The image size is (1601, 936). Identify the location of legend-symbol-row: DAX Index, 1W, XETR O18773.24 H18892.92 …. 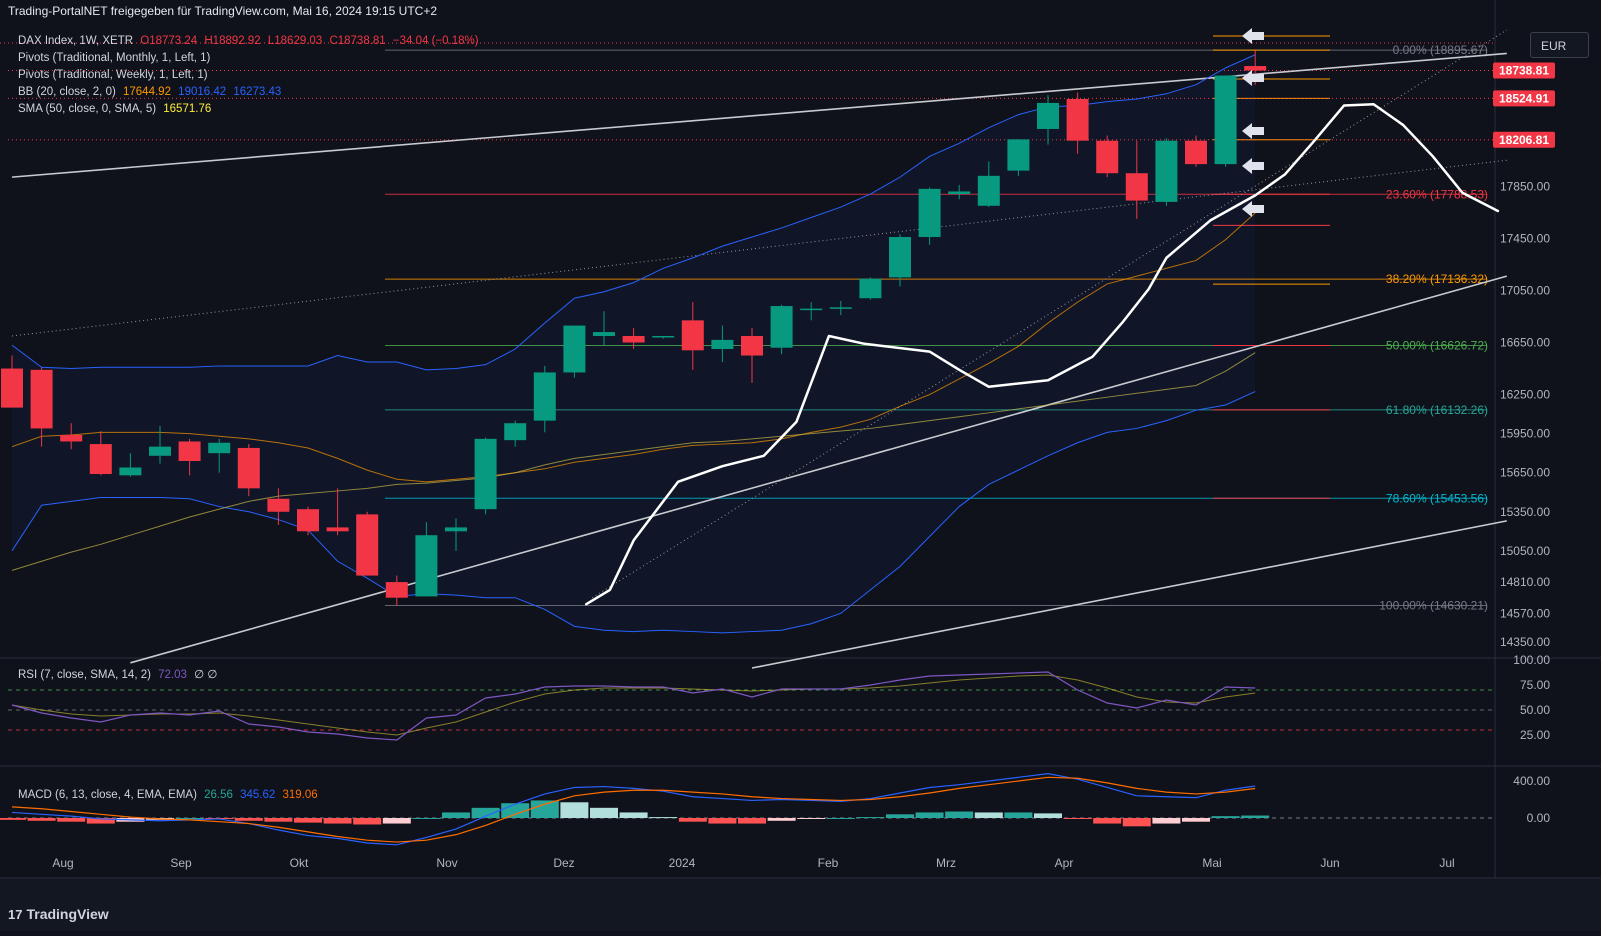
(250, 41).